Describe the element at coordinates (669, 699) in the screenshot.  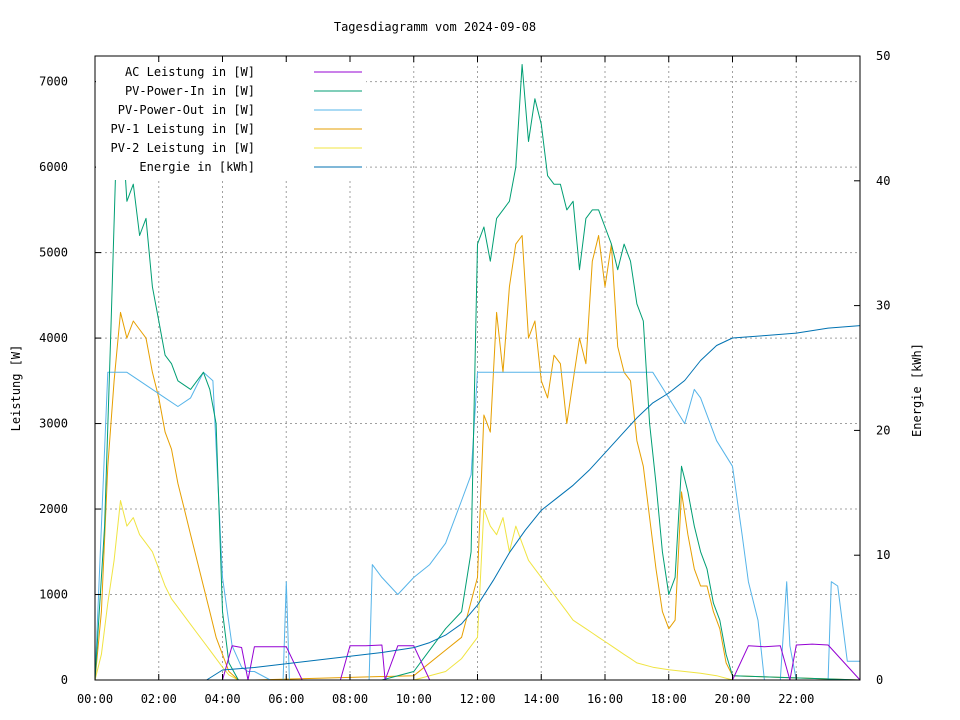
I see `x-tick-label: 18:00` at that location.